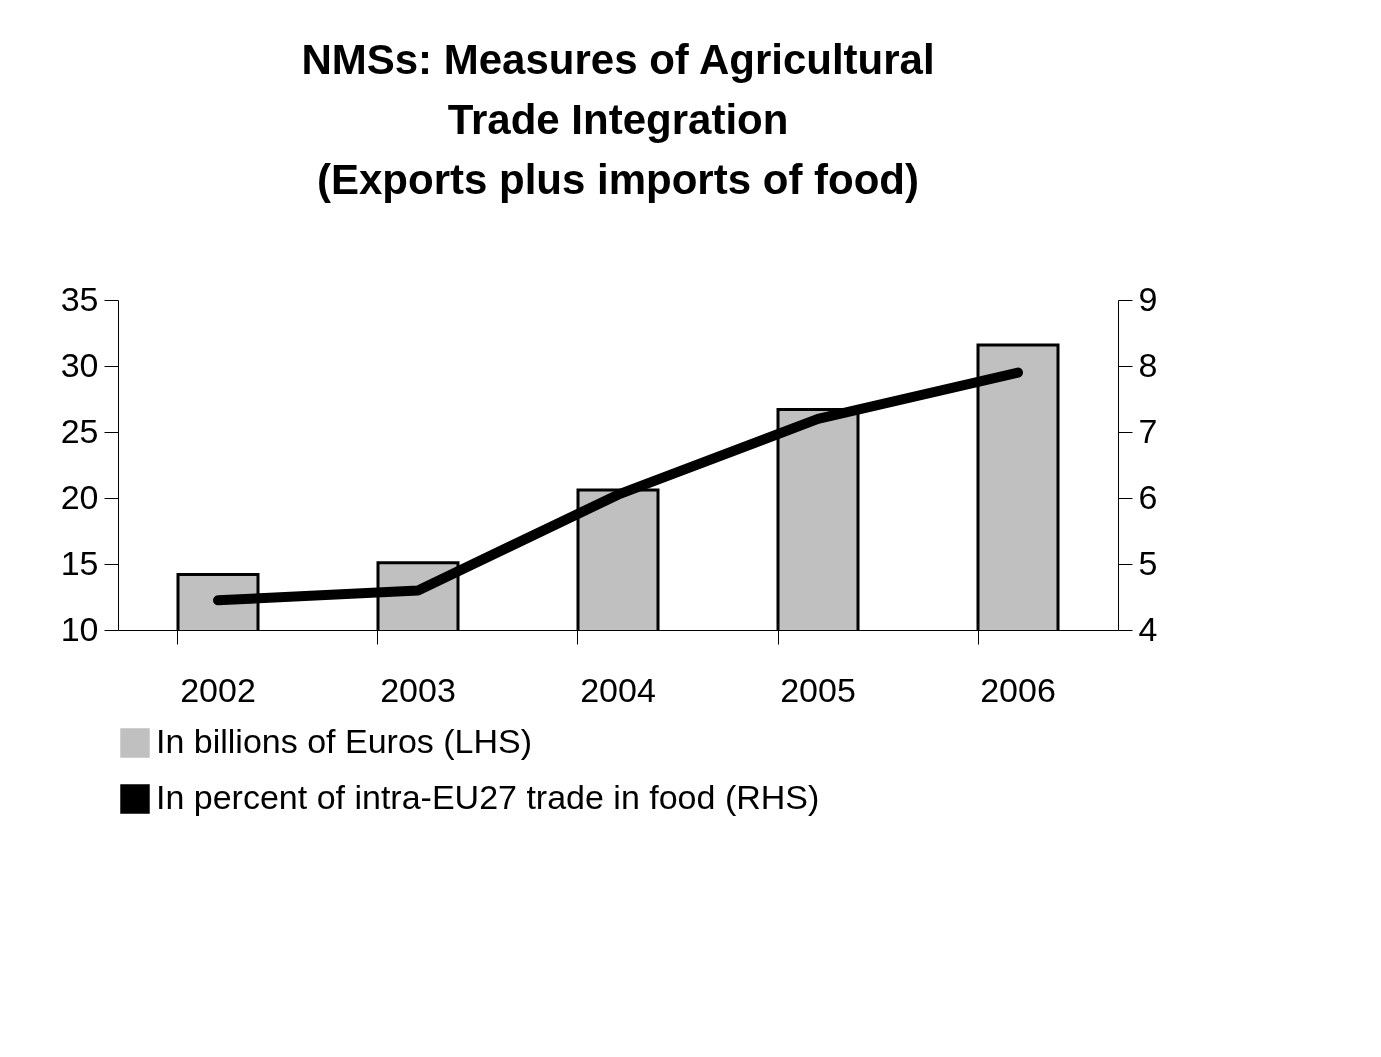 The width and height of the screenshot is (1381, 1057). I want to click on y-tick-label: 30, so click(79, 364).